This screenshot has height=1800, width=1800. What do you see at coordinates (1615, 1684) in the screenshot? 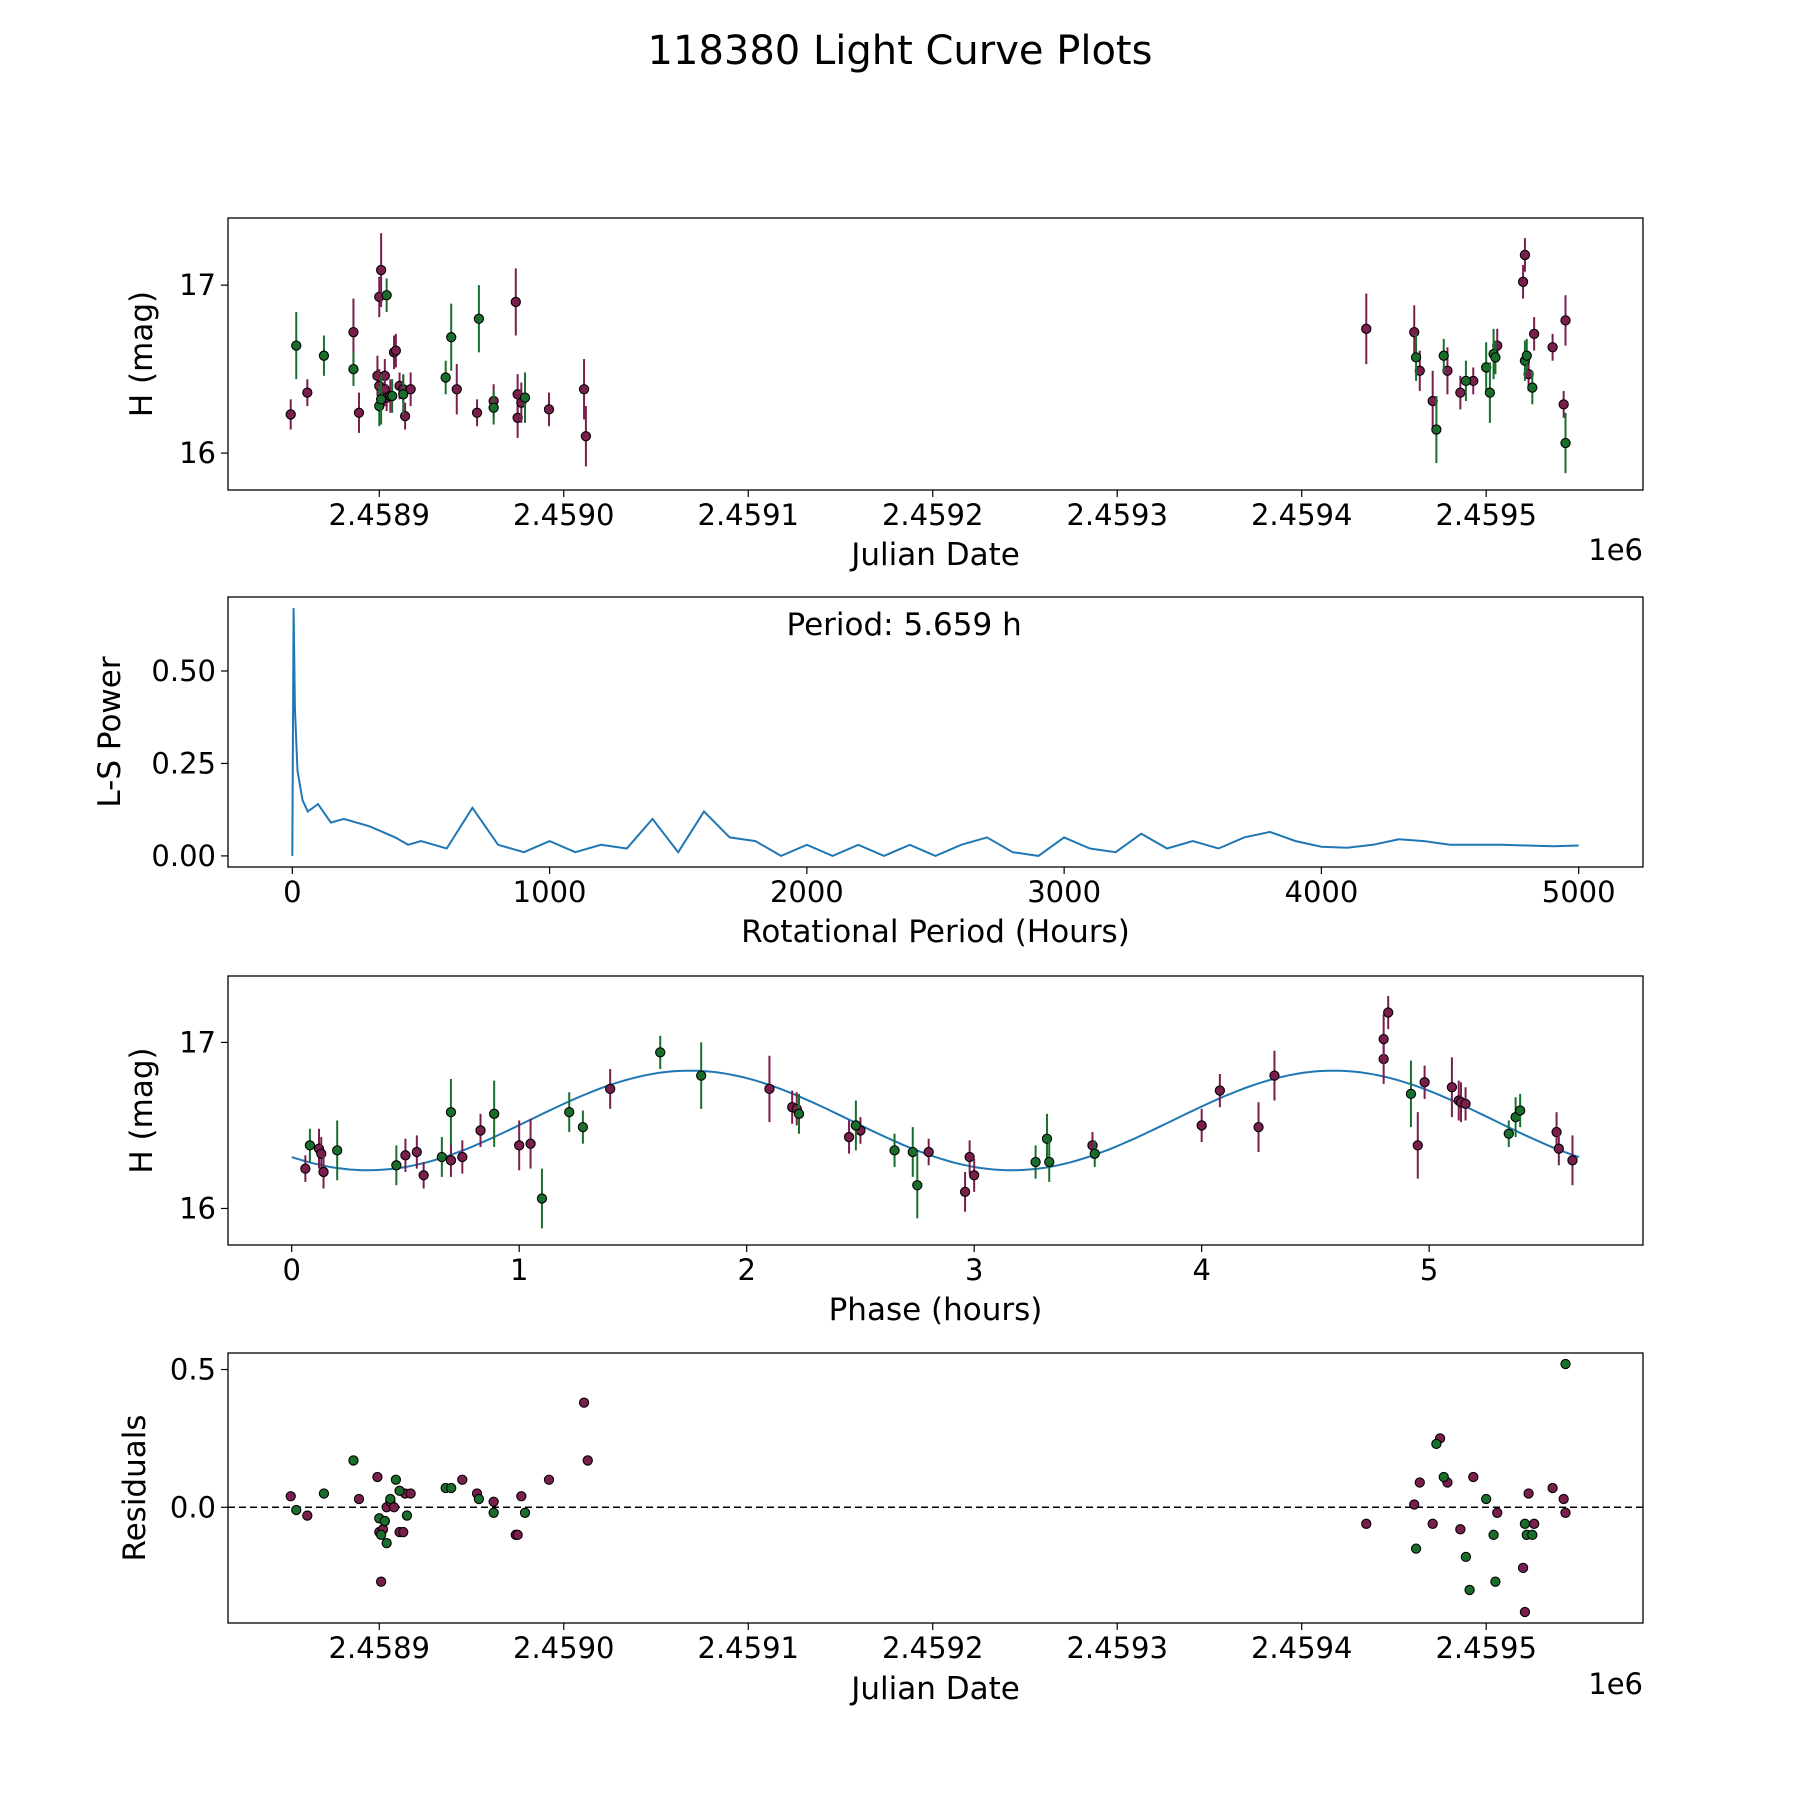
I see `residuals-offset-label: 1e6` at bounding box center [1615, 1684].